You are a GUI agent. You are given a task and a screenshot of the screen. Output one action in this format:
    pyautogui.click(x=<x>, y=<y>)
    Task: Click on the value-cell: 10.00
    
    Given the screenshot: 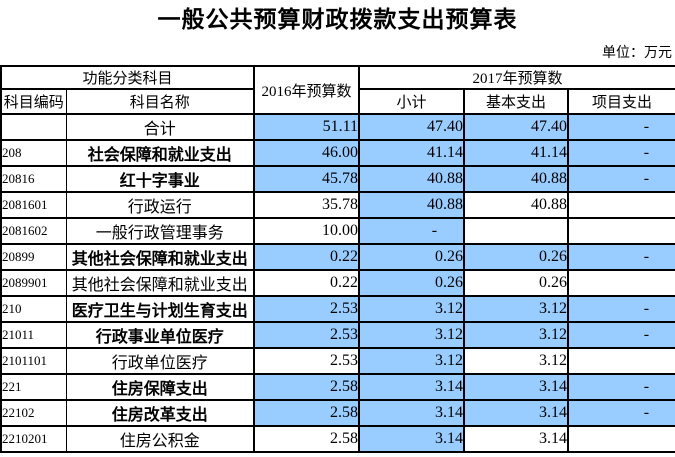 What is the action you would take?
    pyautogui.click(x=307, y=231)
    